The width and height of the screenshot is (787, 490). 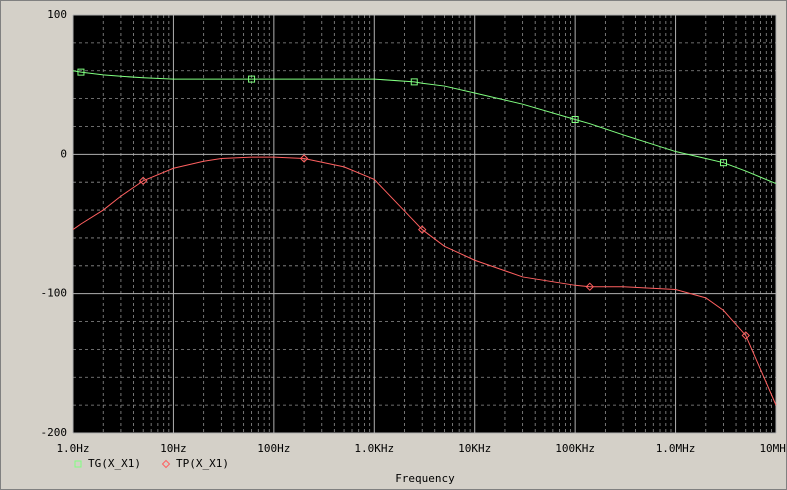 What do you see at coordinates (72, 448) in the screenshot?
I see `x-tick-label: 1.0Hz` at bounding box center [72, 448].